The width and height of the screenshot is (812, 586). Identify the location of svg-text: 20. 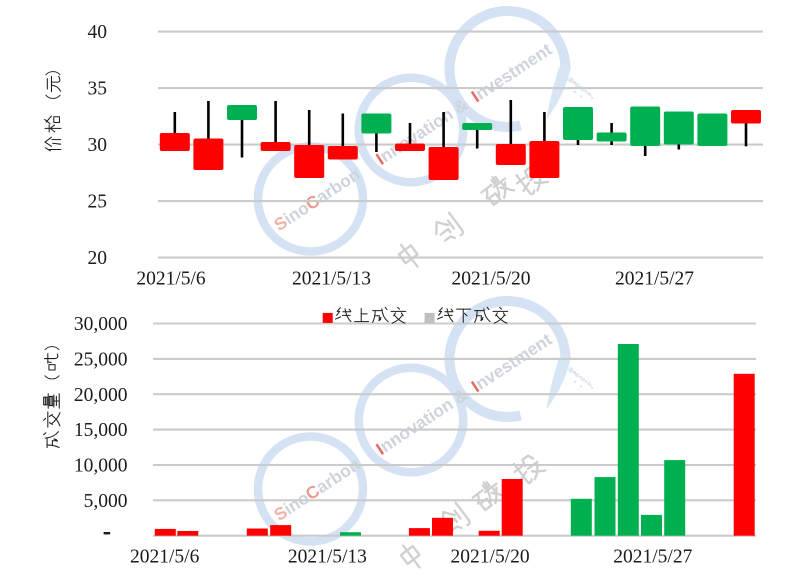
(98, 258).